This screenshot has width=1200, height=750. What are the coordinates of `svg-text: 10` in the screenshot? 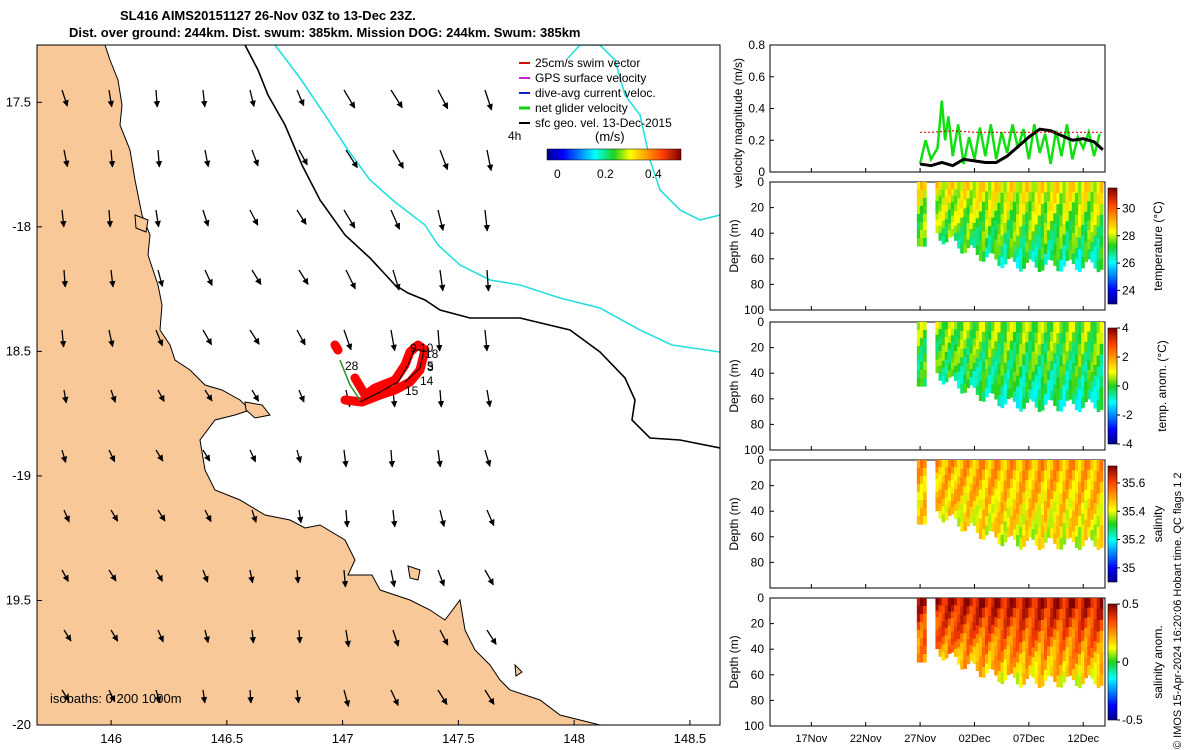 It's located at (427, 348).